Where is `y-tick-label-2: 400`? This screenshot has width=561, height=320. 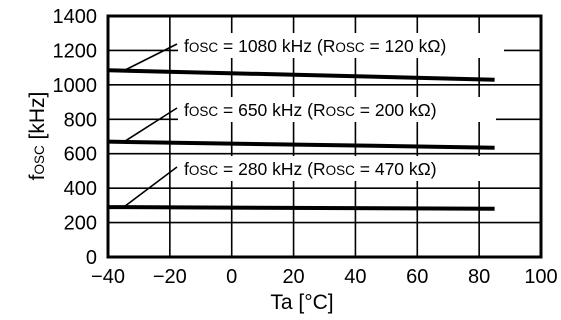
y-tick-label-2: 400 is located at coordinates (80, 189).